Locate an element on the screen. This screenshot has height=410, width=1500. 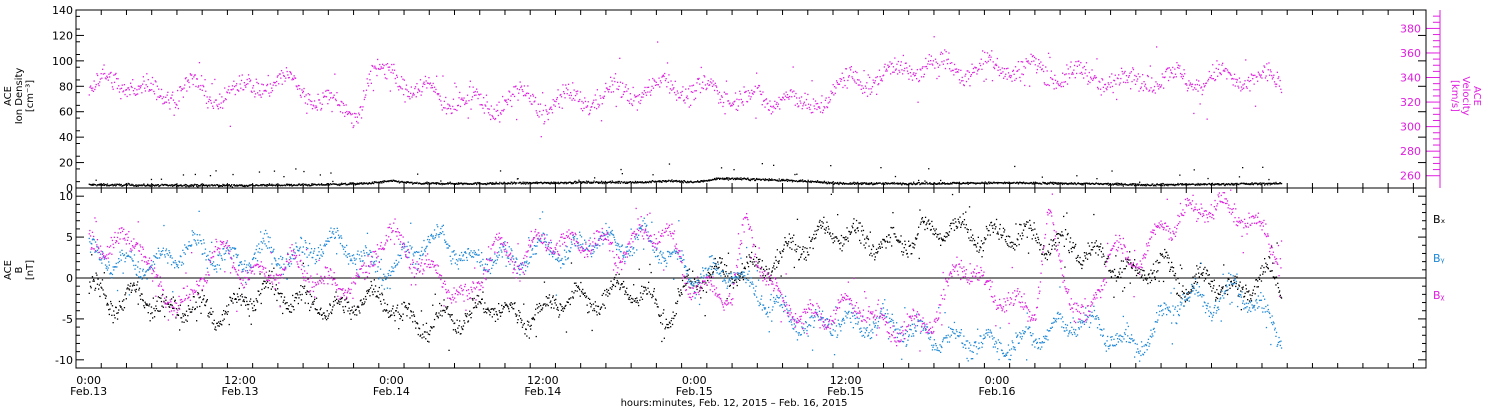
left-tick-label: 40 is located at coordinates (66, 137).